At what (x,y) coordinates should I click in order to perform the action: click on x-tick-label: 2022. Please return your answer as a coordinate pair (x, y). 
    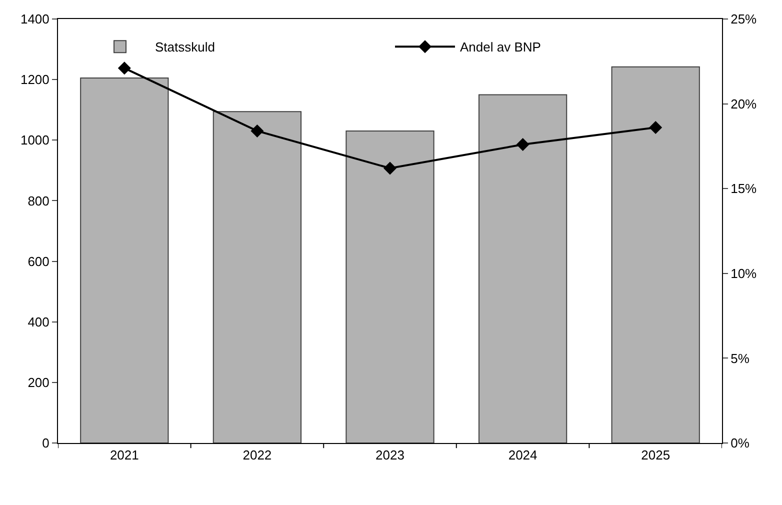
    Looking at the image, I should click on (257, 455).